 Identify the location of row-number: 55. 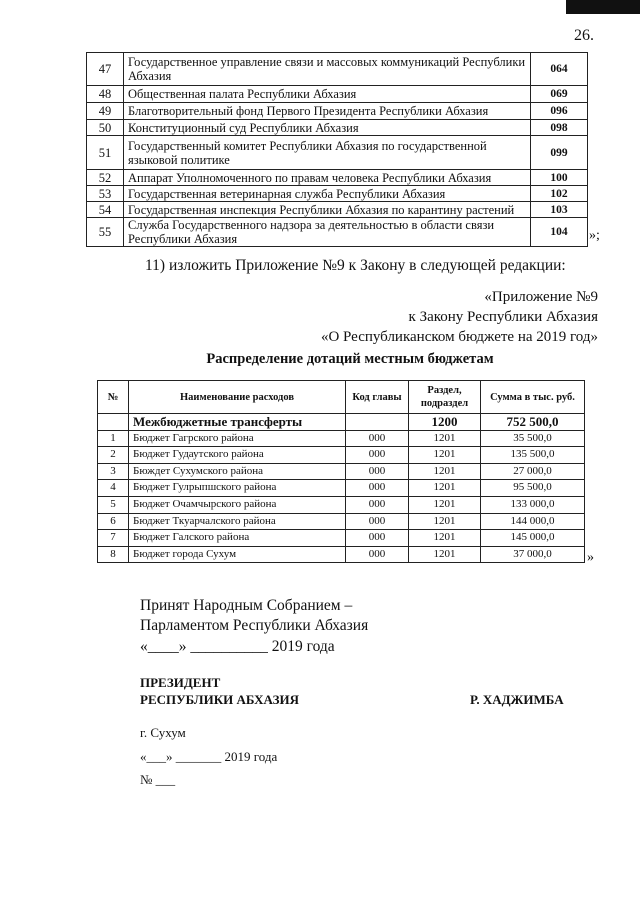
(105, 232).